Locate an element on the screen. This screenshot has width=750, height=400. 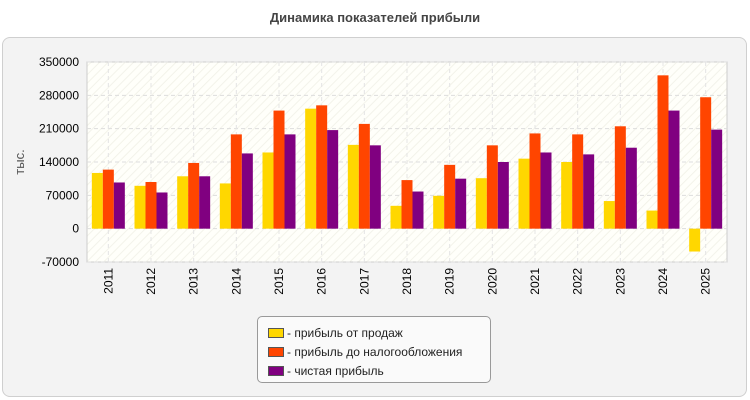
legend-item-pretax-profit: - прибыль до налогообложения is located at coordinates (379, 351).